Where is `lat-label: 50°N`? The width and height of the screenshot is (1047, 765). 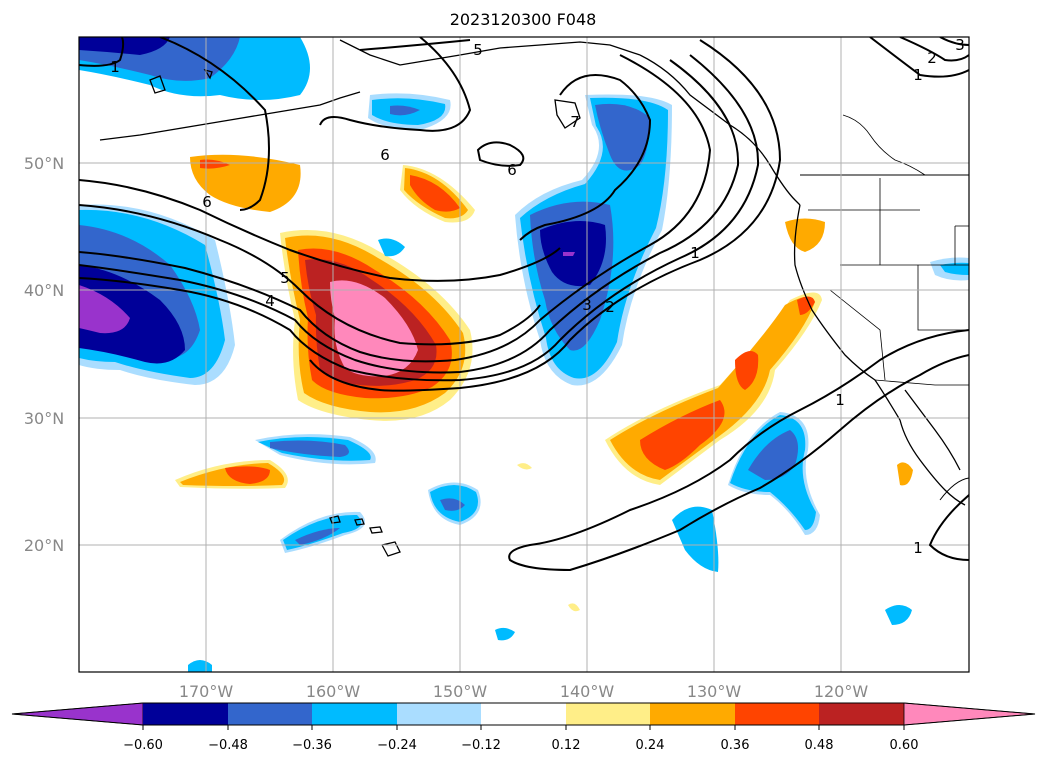
lat-label: 50°N is located at coordinates (44, 163).